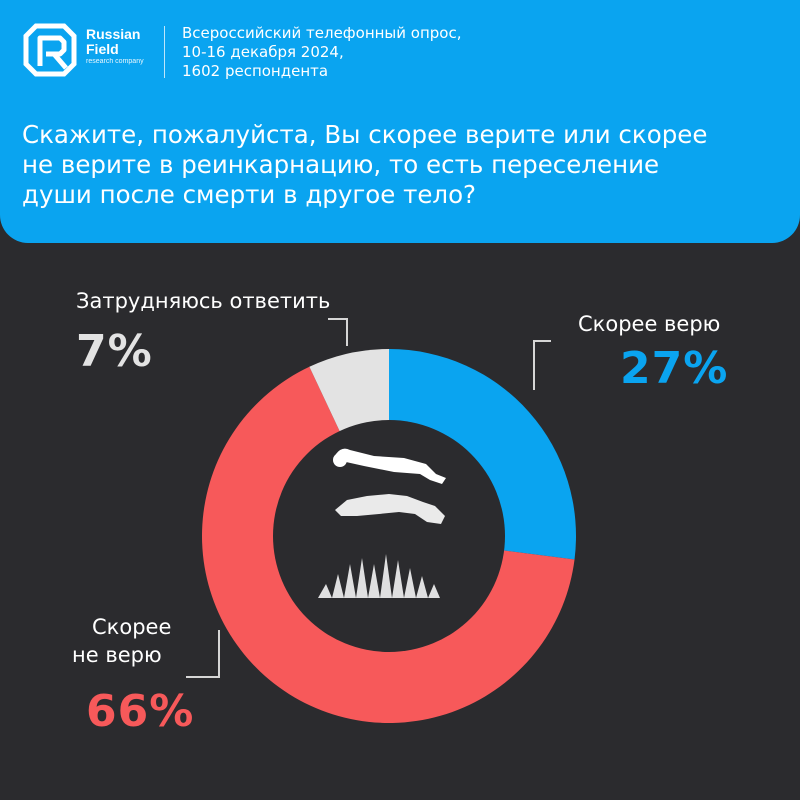 The image size is (800, 800). Describe the element at coordinates (102, 49) in the screenshot. I see `brand-name-line2: Field` at that location.